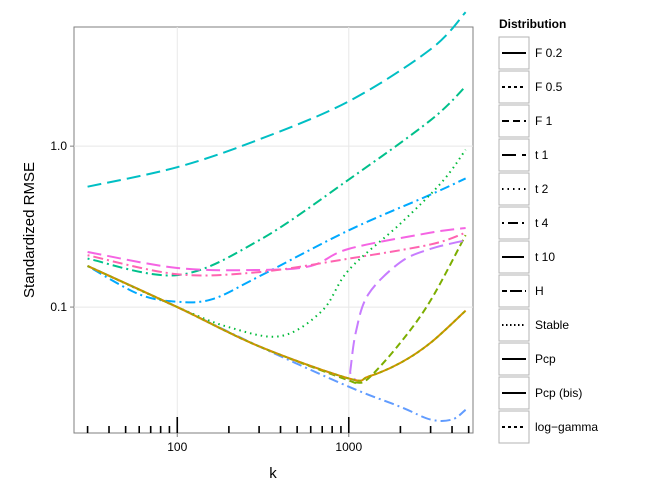 This screenshot has width=664, height=498. I want to click on legend-label: log−gamma, so click(566, 427).